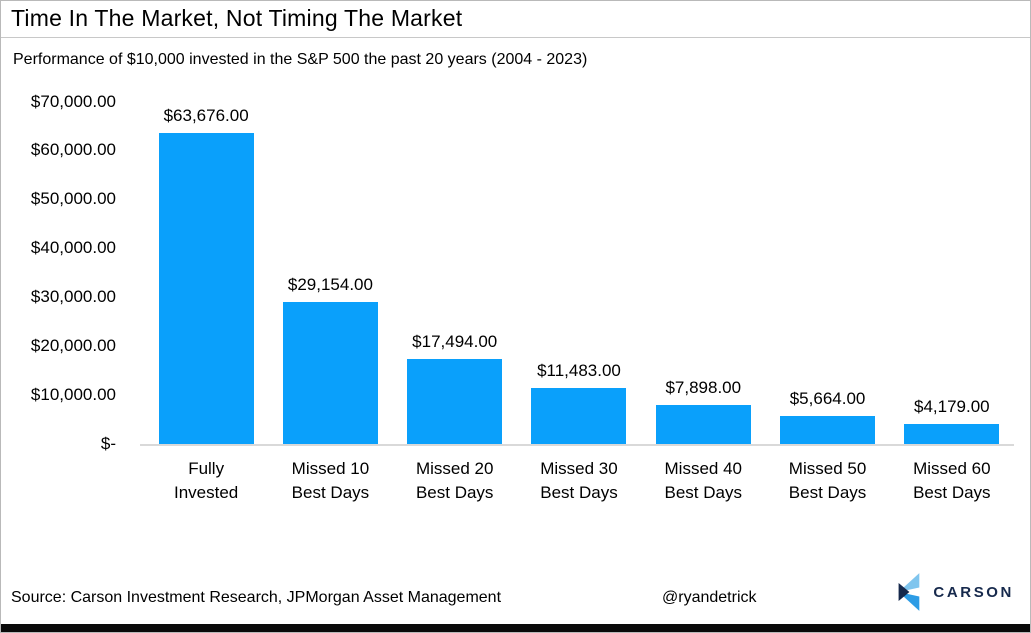 This screenshot has height=633, width=1031. Describe the element at coordinates (455, 341) in the screenshot. I see `bar-value-label: $17,494.00` at that location.